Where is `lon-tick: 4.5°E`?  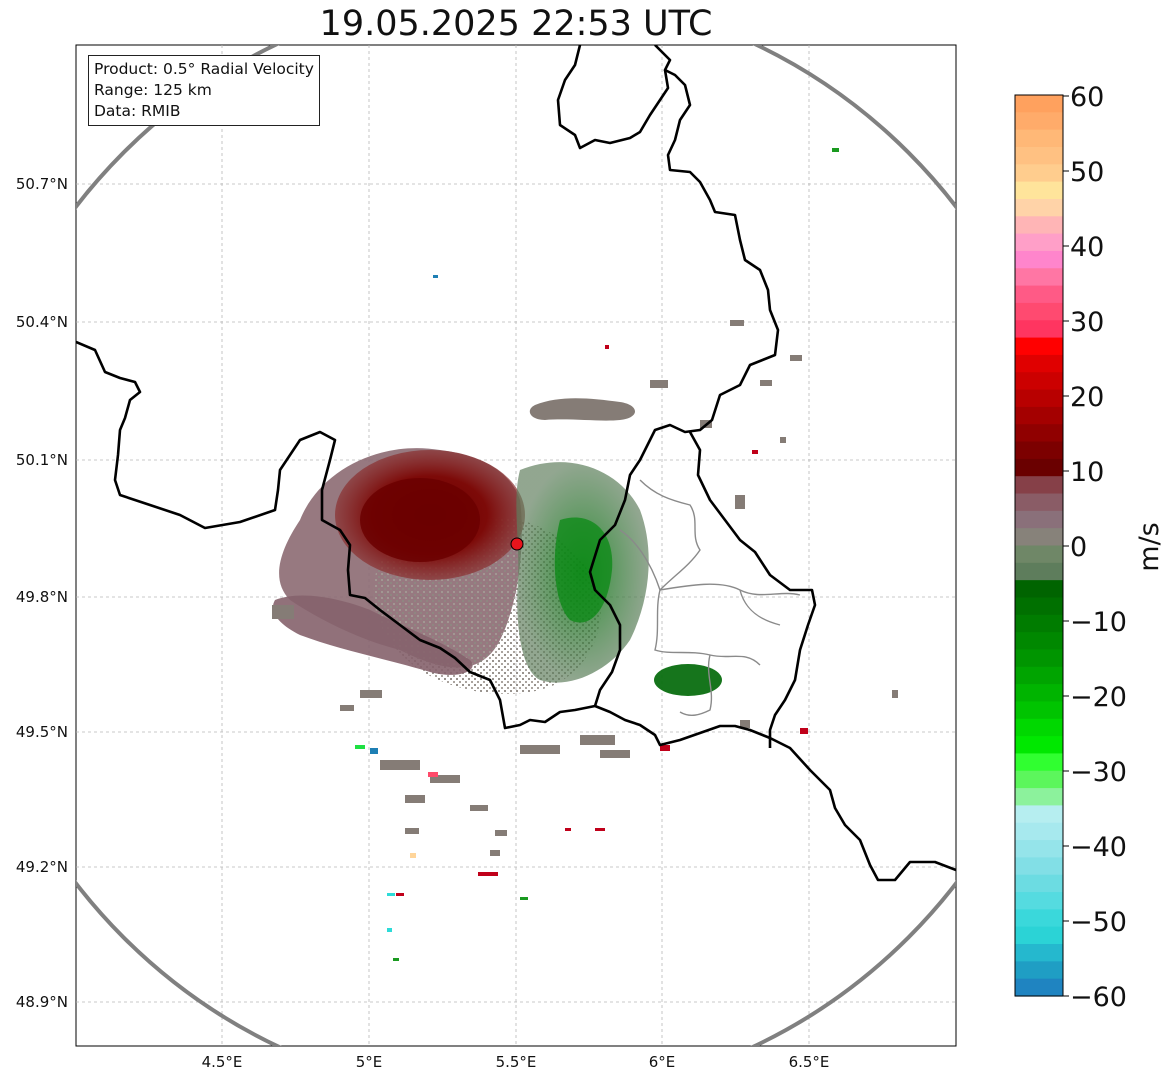 lon-tick: 4.5°E is located at coordinates (222, 1062).